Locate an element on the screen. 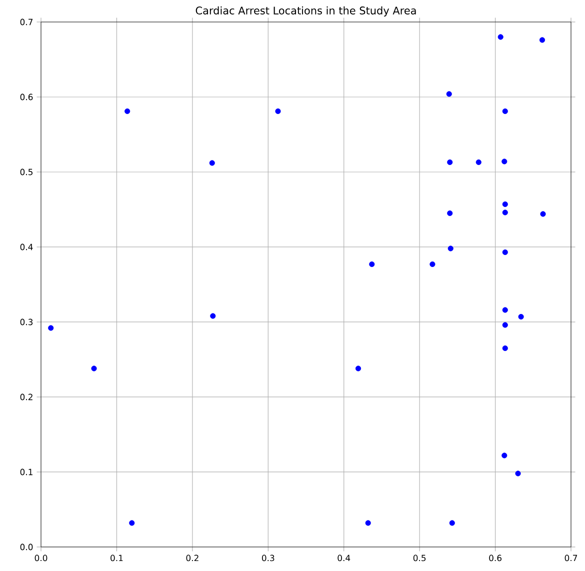  x-tick-label: 0.2 is located at coordinates (192, 558).